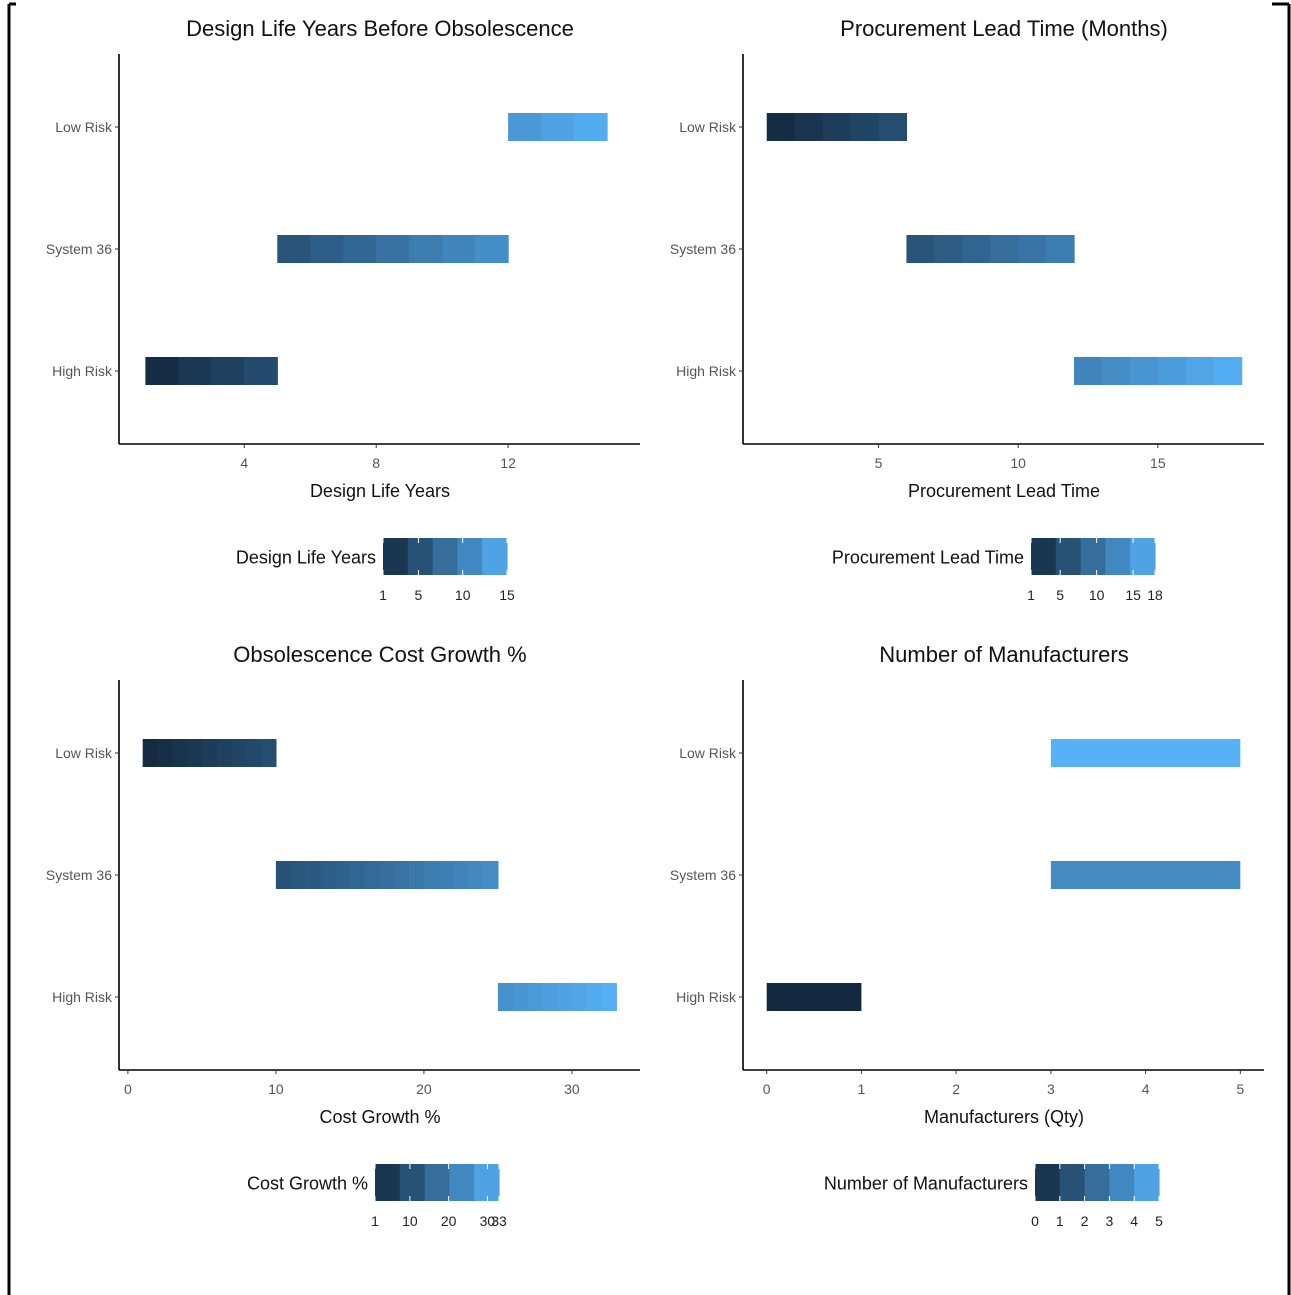 Image resolution: width=1291 pixels, height=1295 pixels. I want to click on x-axis-label: Design Life Years, so click(380, 491).